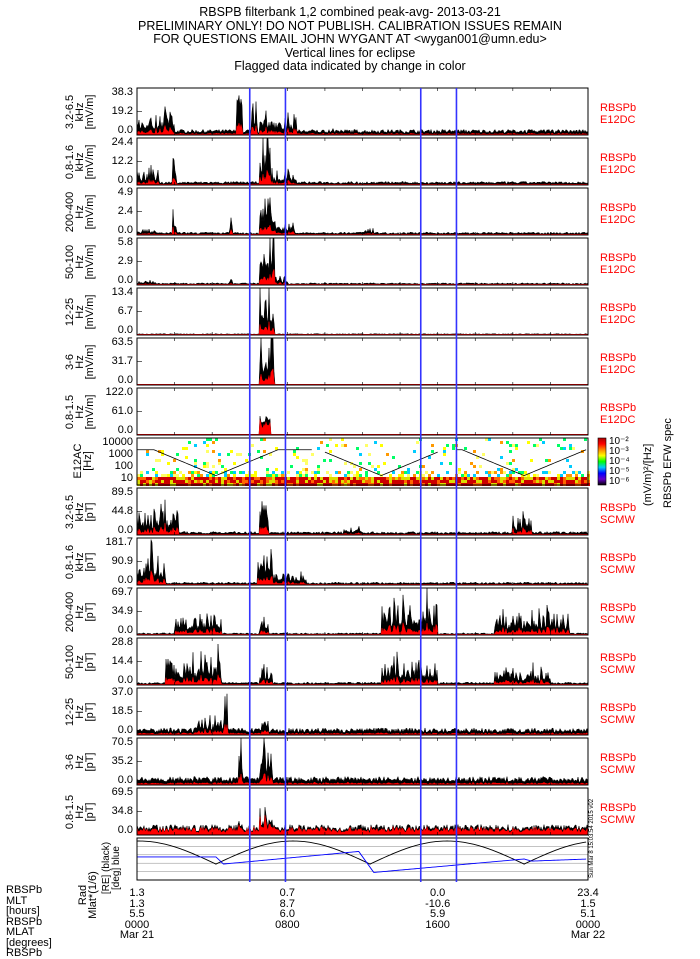 The width and height of the screenshot is (700, 959). What do you see at coordinates (362, 361) in the screenshot?
I see `panel-3-6-Hz` at bounding box center [362, 361].